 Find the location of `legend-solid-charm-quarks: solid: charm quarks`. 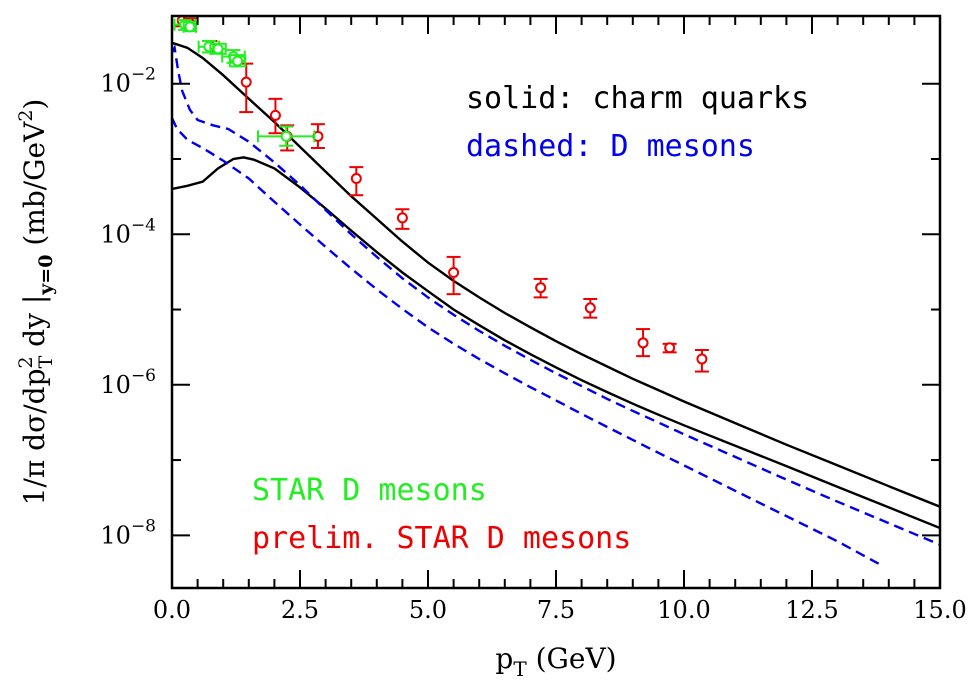

legend-solid-charm-quarks: solid: charm quarks is located at coordinates (637, 98).